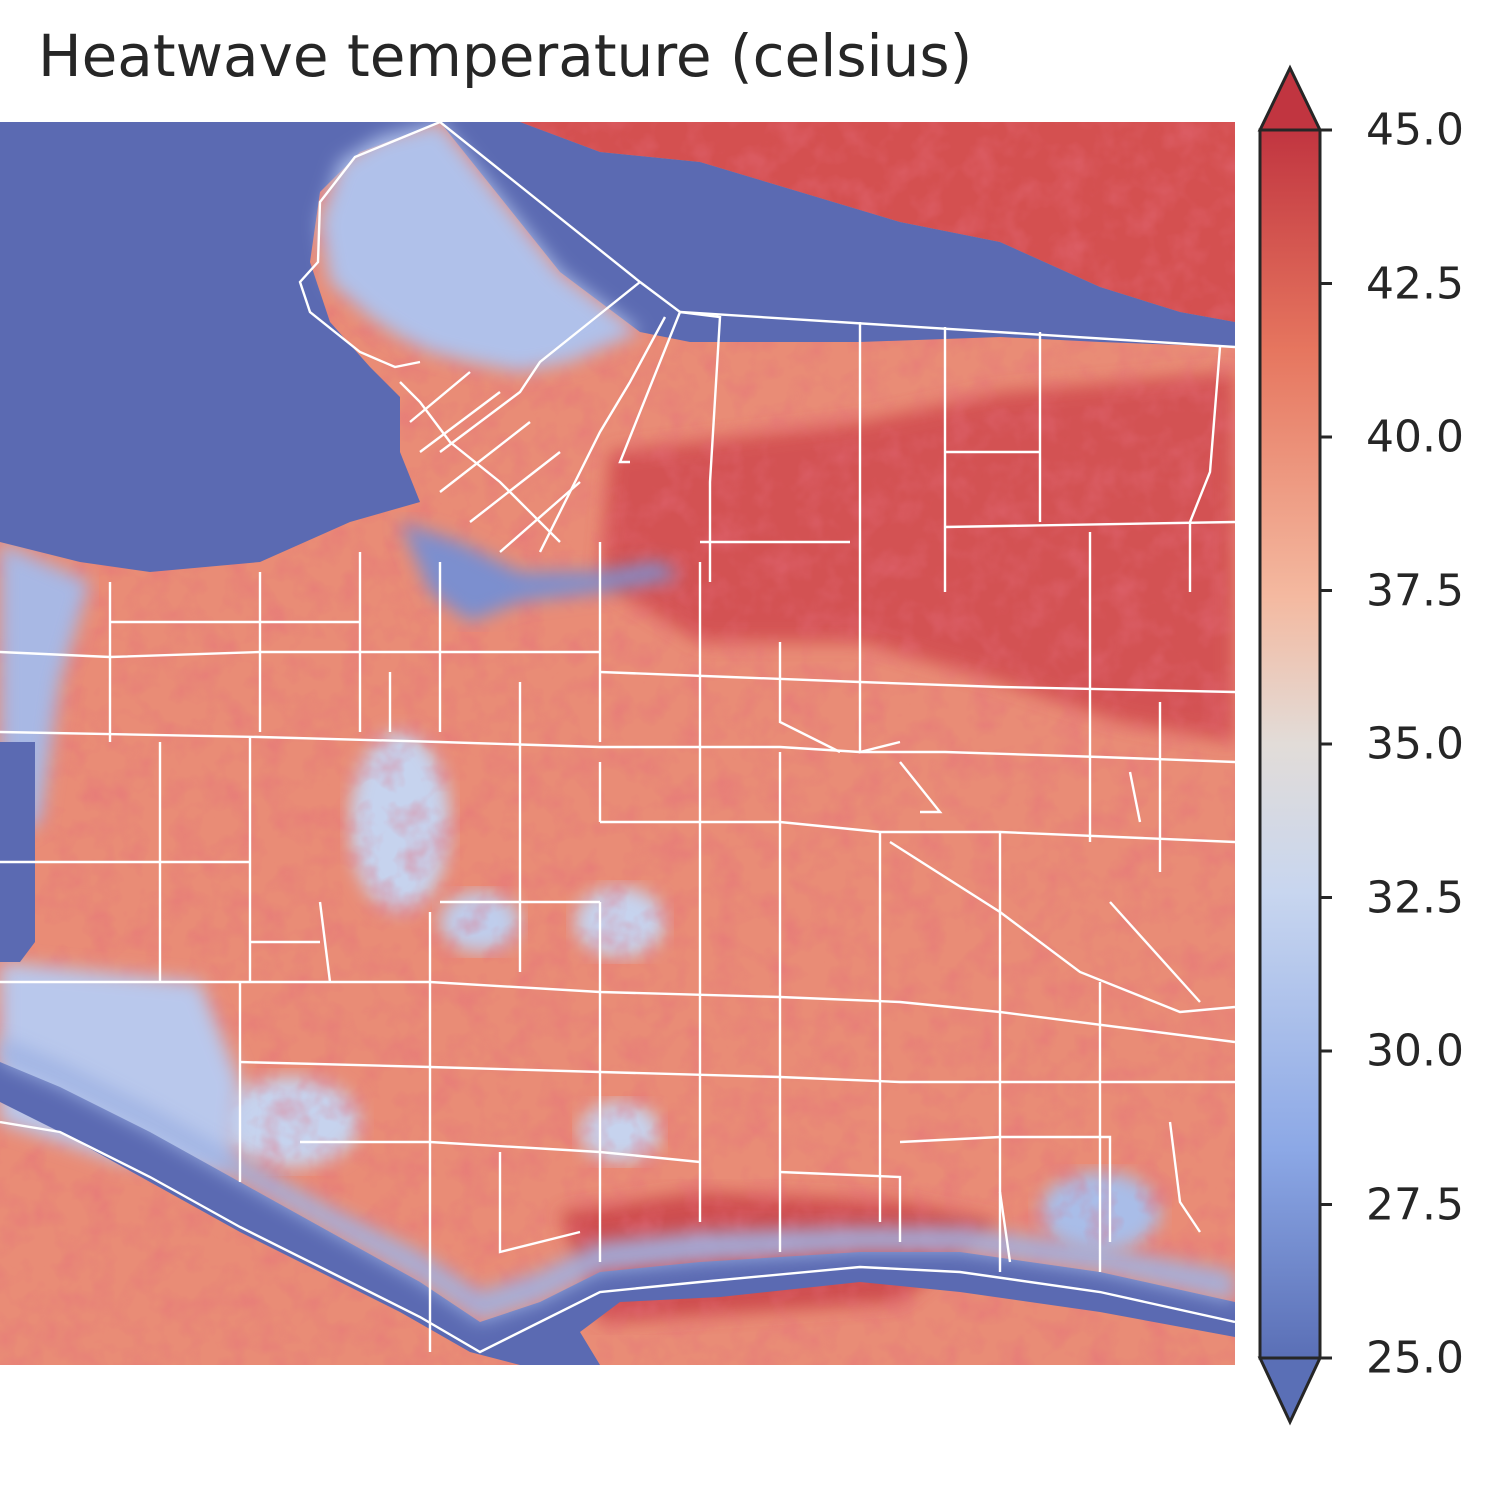  Describe the element at coordinates (480, 247) in the screenshot. I see `stanley-park` at that location.